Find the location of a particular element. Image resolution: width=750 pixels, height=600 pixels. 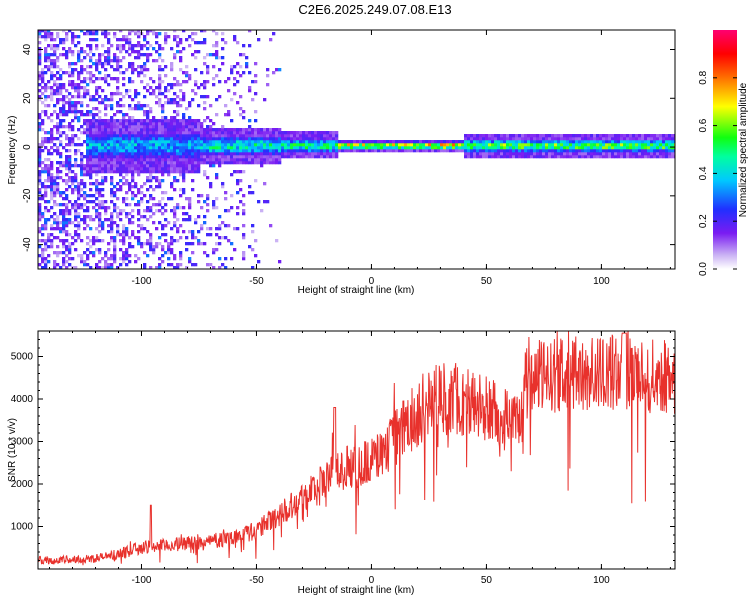

y-tick-label: 5000 is located at coordinates (22, 357).